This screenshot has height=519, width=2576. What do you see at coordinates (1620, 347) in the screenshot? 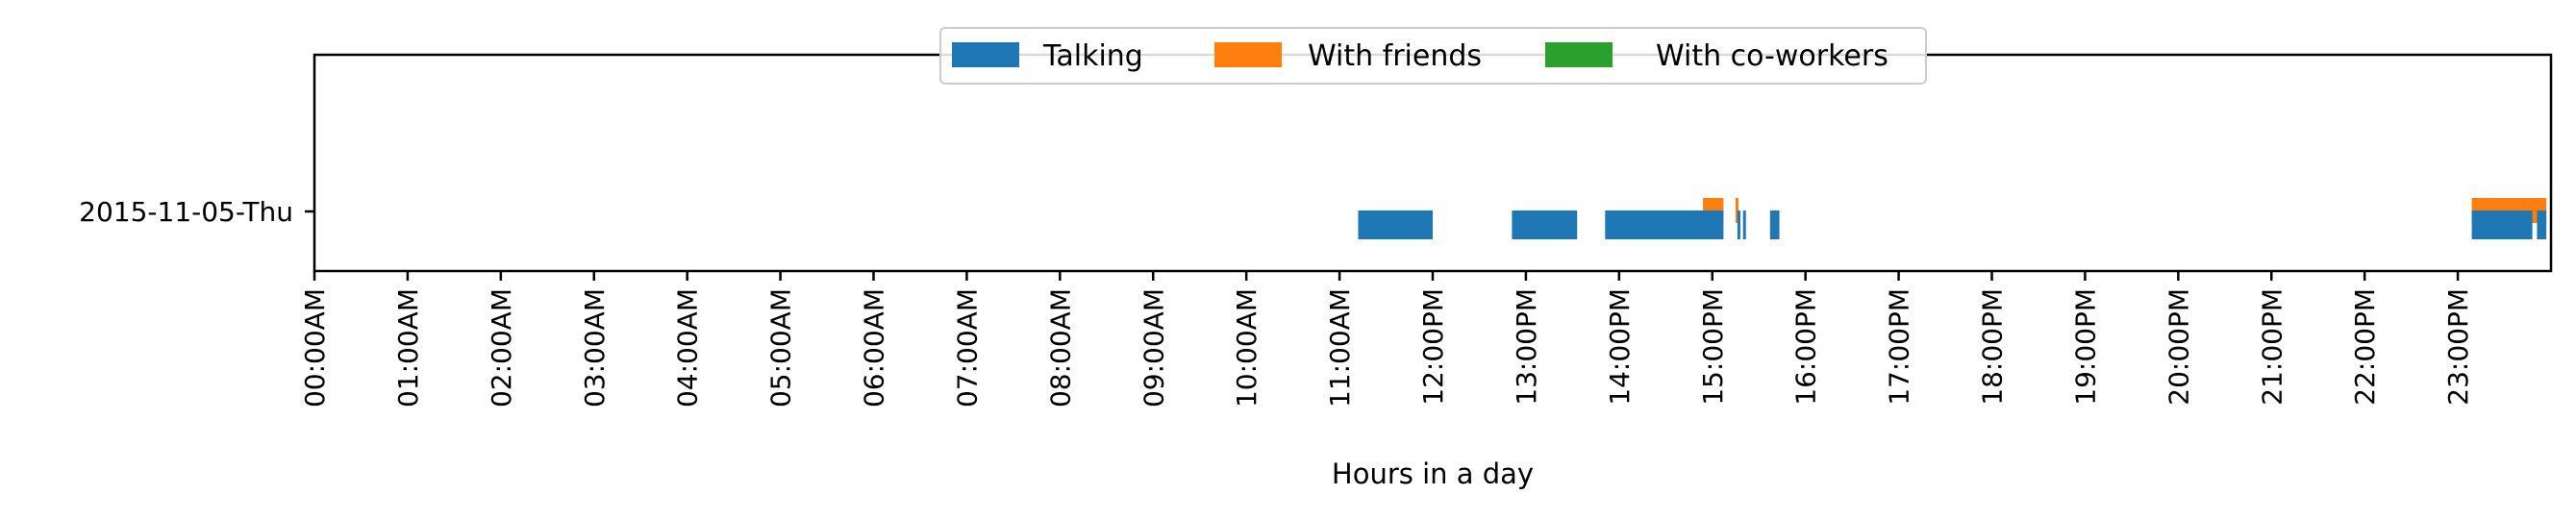
I see `x-tick-label: 14:00PM` at bounding box center [1620, 347].